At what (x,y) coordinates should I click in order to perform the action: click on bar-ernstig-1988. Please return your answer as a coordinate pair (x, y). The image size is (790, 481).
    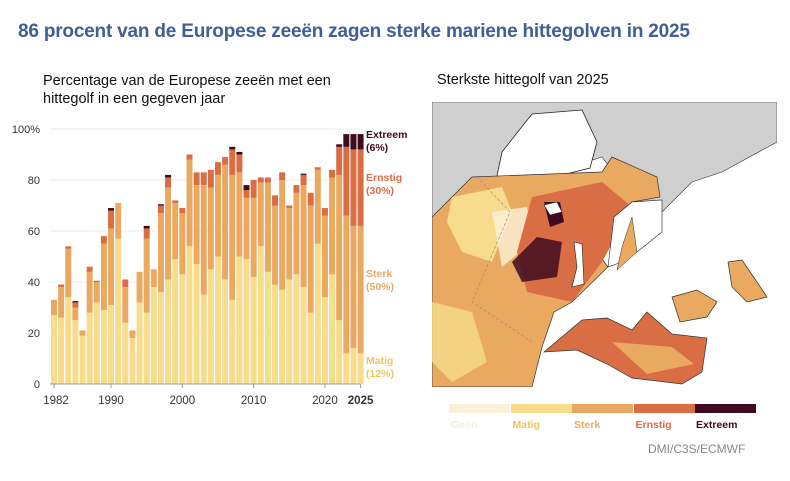
    Looking at the image, I should click on (96, 281).